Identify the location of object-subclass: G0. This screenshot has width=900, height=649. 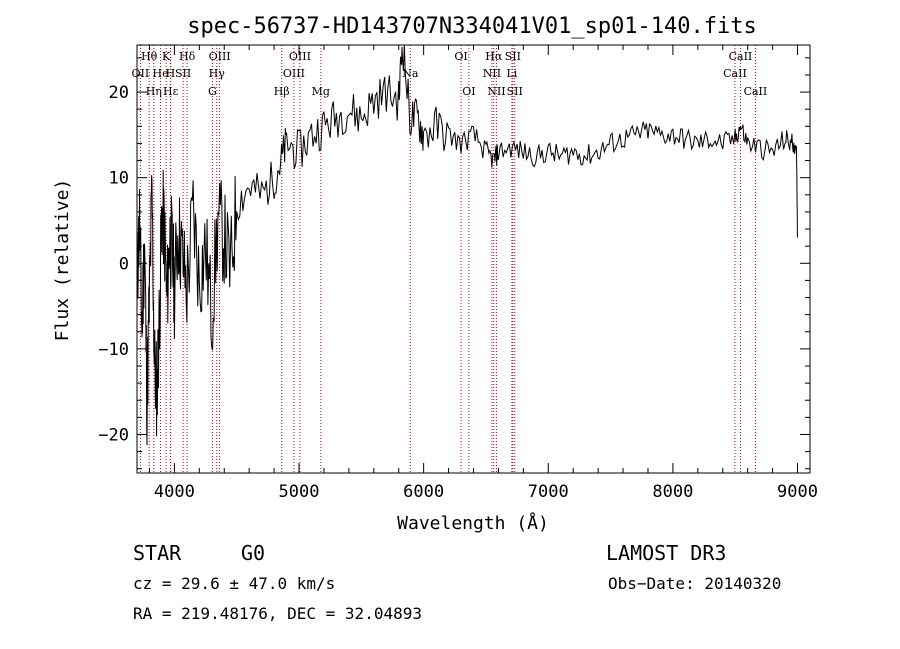
(253, 553).